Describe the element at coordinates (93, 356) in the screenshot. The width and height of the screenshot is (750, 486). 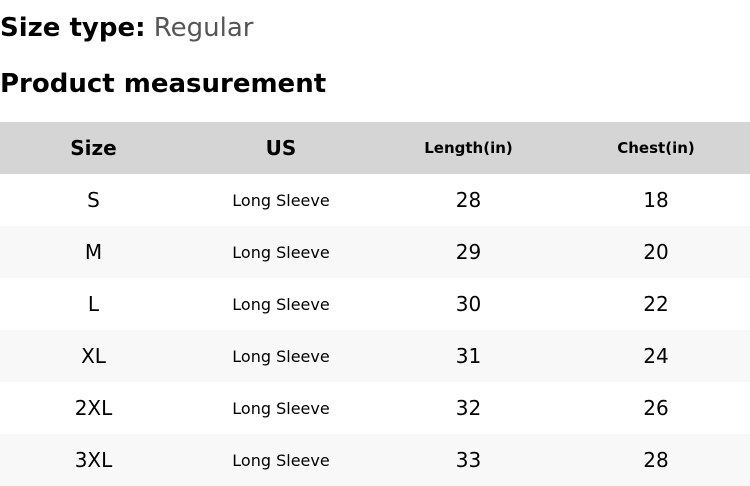
I see `cell-size: XL` at that location.